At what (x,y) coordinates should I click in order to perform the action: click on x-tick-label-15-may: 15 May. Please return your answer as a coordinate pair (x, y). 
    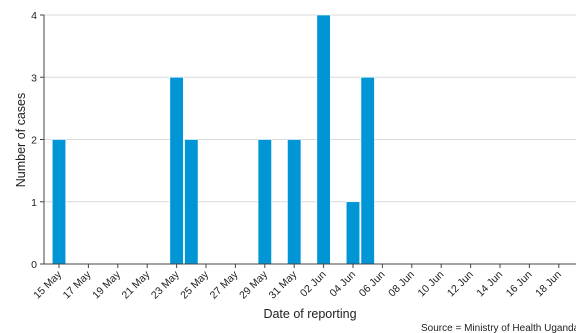
    Looking at the image, I should click on (47, 284).